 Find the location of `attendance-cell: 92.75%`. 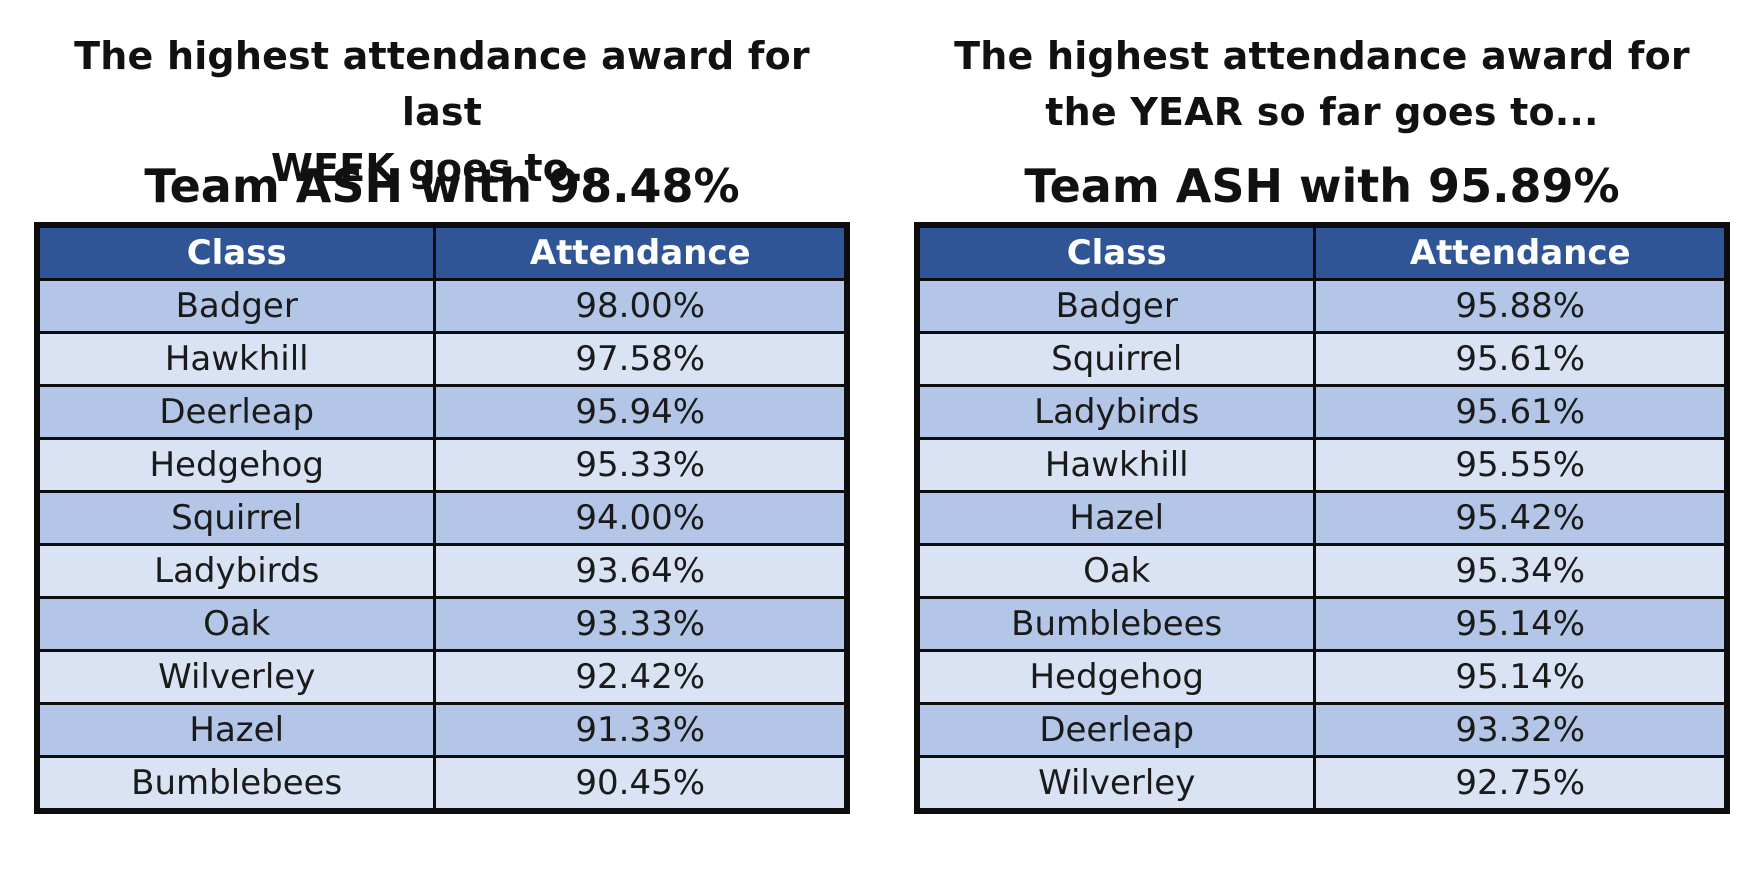

attendance-cell: 92.75% is located at coordinates (1521, 784).